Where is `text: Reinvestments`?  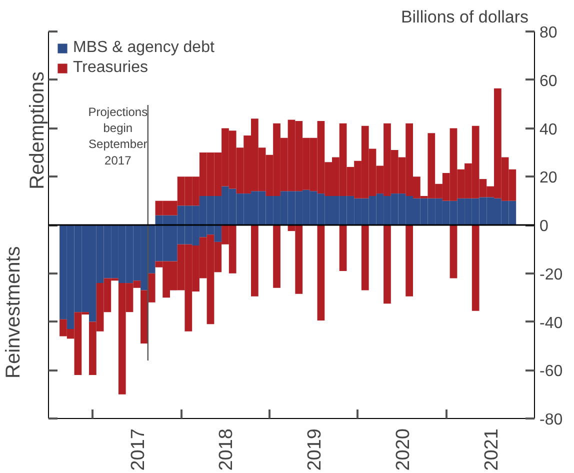
text: Reinvestments is located at coordinates (13, 312).